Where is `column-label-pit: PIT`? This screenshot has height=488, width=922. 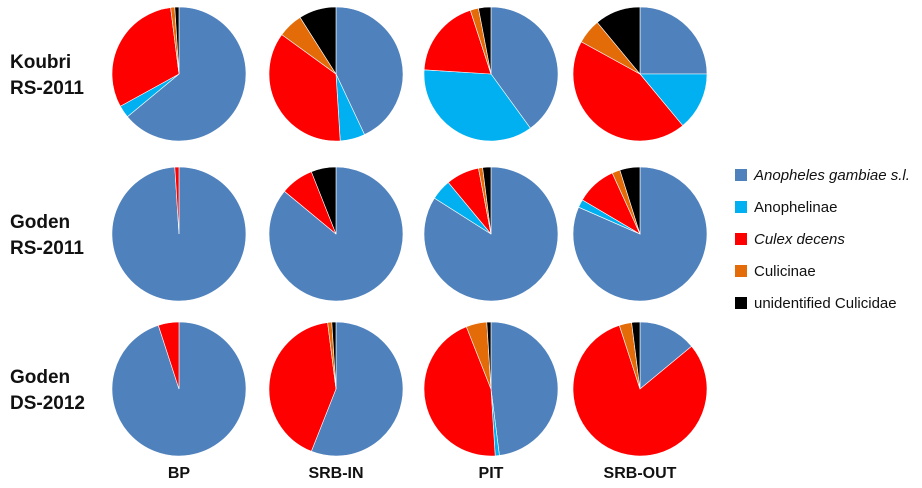
column-label-pit: PIT is located at coordinates (491, 473).